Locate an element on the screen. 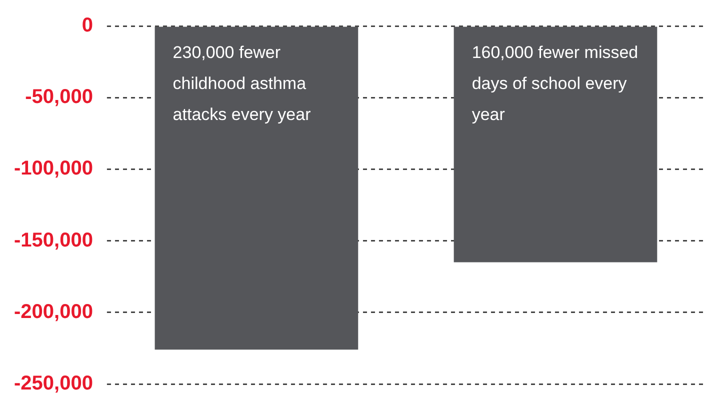 The height and width of the screenshot is (410, 707). y-tick-label: -150,000 is located at coordinates (53, 240).